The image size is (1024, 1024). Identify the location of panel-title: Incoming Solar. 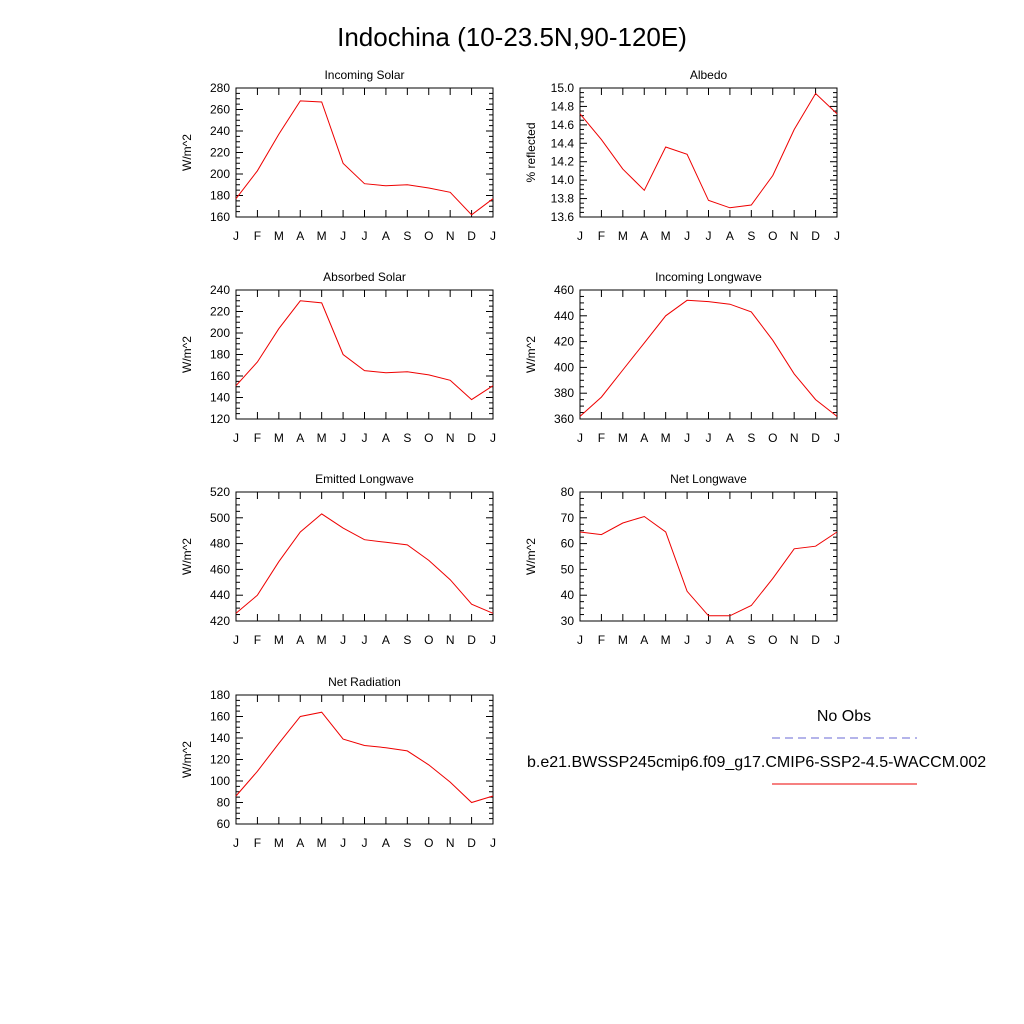
(364, 75).